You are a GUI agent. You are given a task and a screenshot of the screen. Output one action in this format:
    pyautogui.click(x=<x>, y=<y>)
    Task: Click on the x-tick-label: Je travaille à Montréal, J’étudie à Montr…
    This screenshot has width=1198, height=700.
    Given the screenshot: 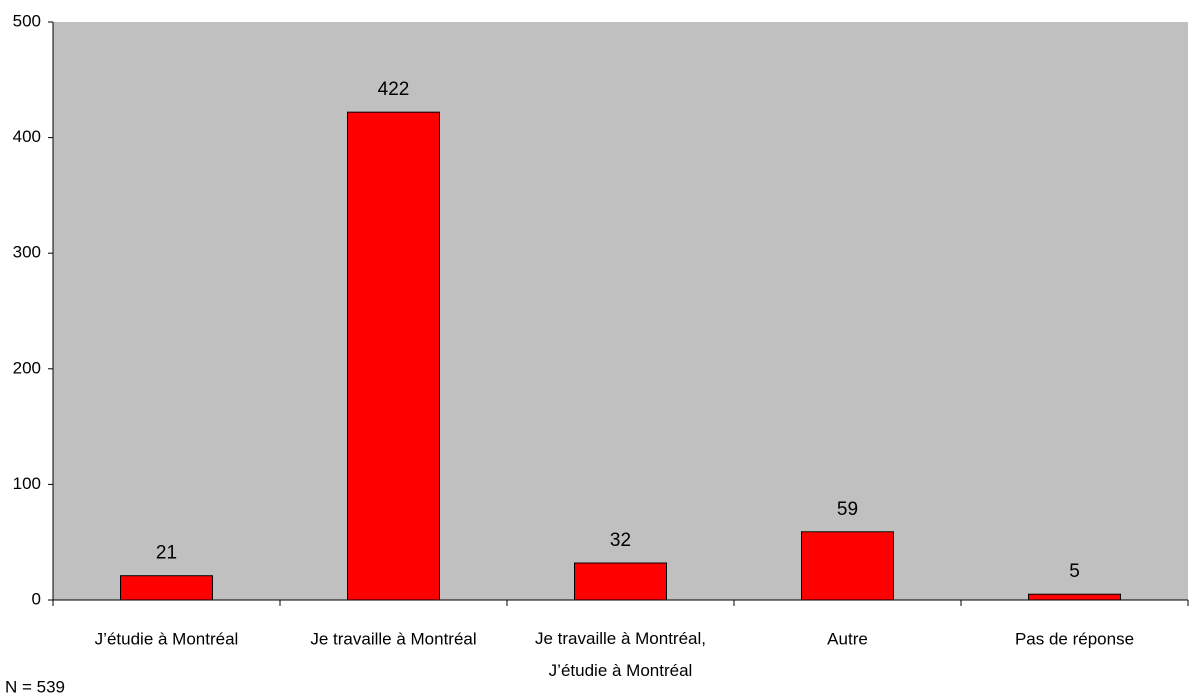 What is the action you would take?
    pyautogui.click(x=620, y=654)
    